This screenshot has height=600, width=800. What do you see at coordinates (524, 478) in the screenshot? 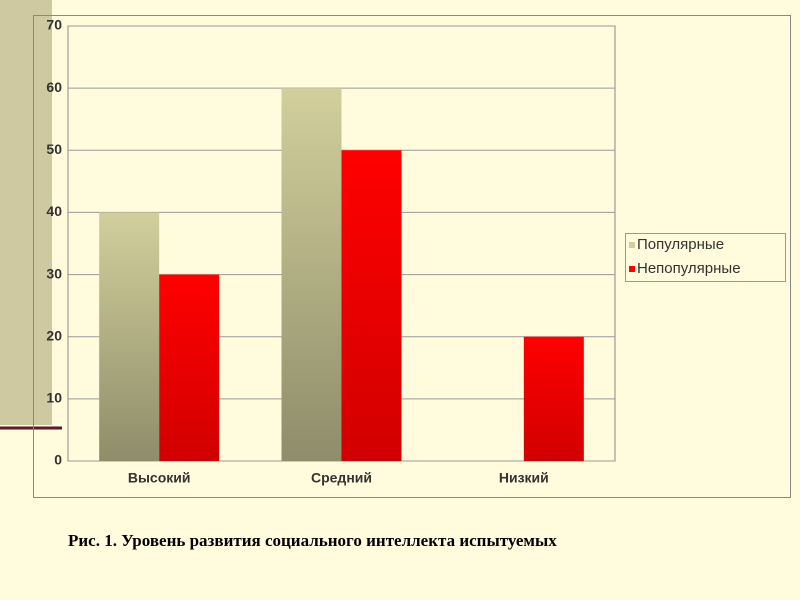
I see `x-tick-label: Низкий` at bounding box center [524, 478].